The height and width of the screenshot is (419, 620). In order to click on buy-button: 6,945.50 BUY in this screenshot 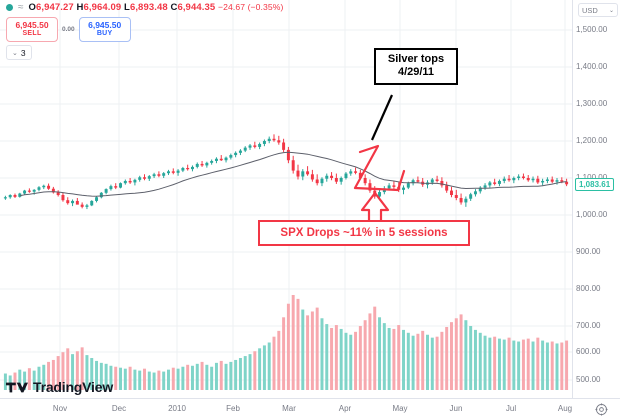, I will do `click(104, 29)`.